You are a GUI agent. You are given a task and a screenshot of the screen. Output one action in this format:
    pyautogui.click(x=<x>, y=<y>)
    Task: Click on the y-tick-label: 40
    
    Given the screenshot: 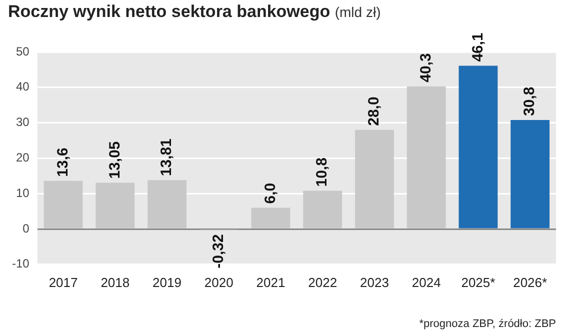 What is the action you would take?
    pyautogui.click(x=23, y=87)
    